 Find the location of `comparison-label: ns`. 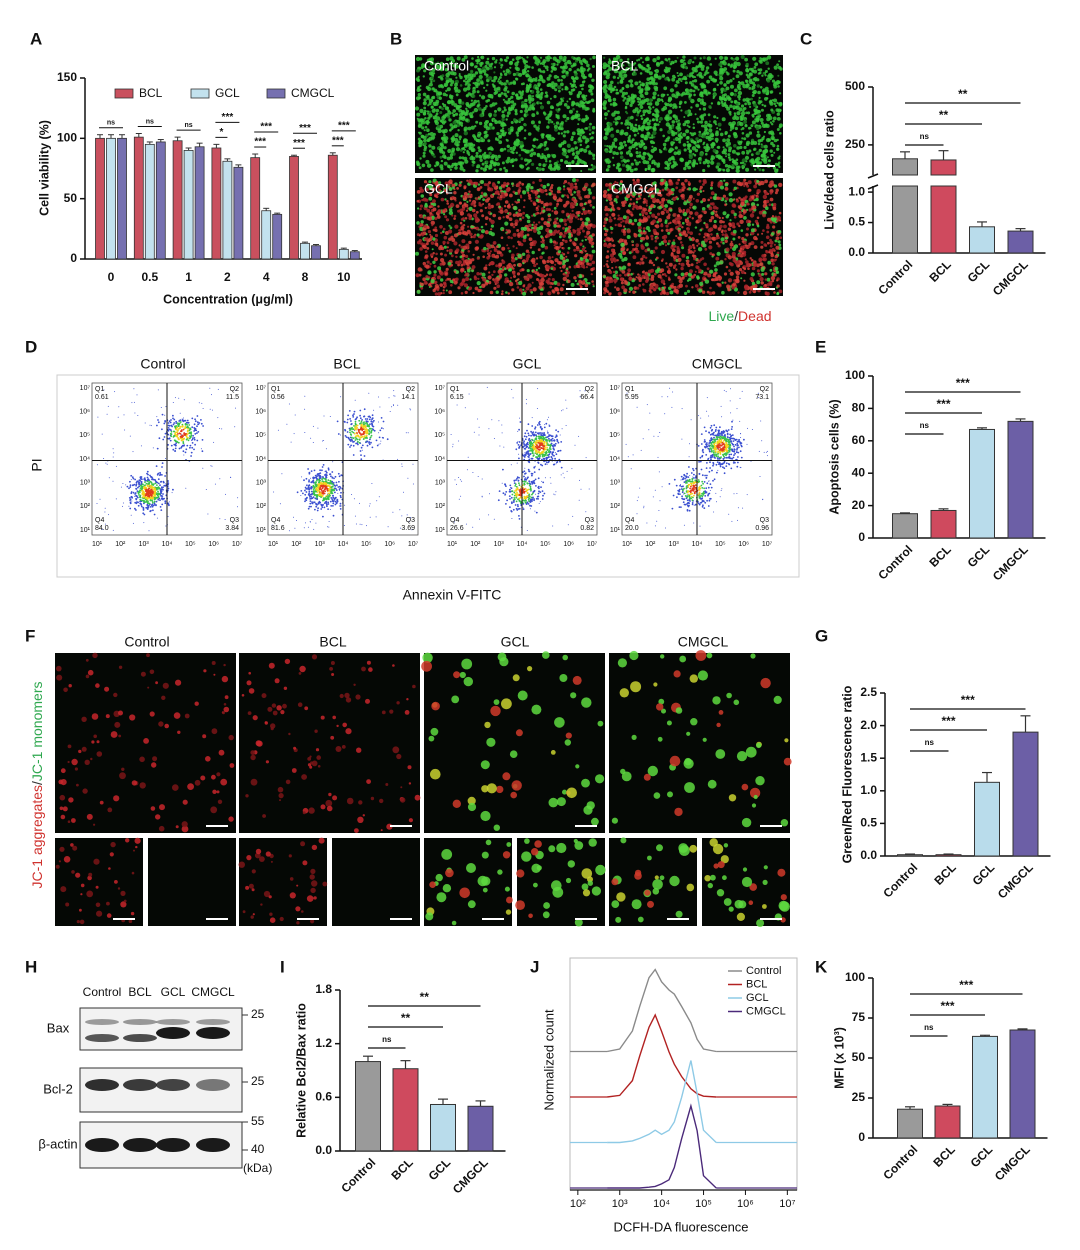

comparison-label: ns is located at coordinates (925, 136).